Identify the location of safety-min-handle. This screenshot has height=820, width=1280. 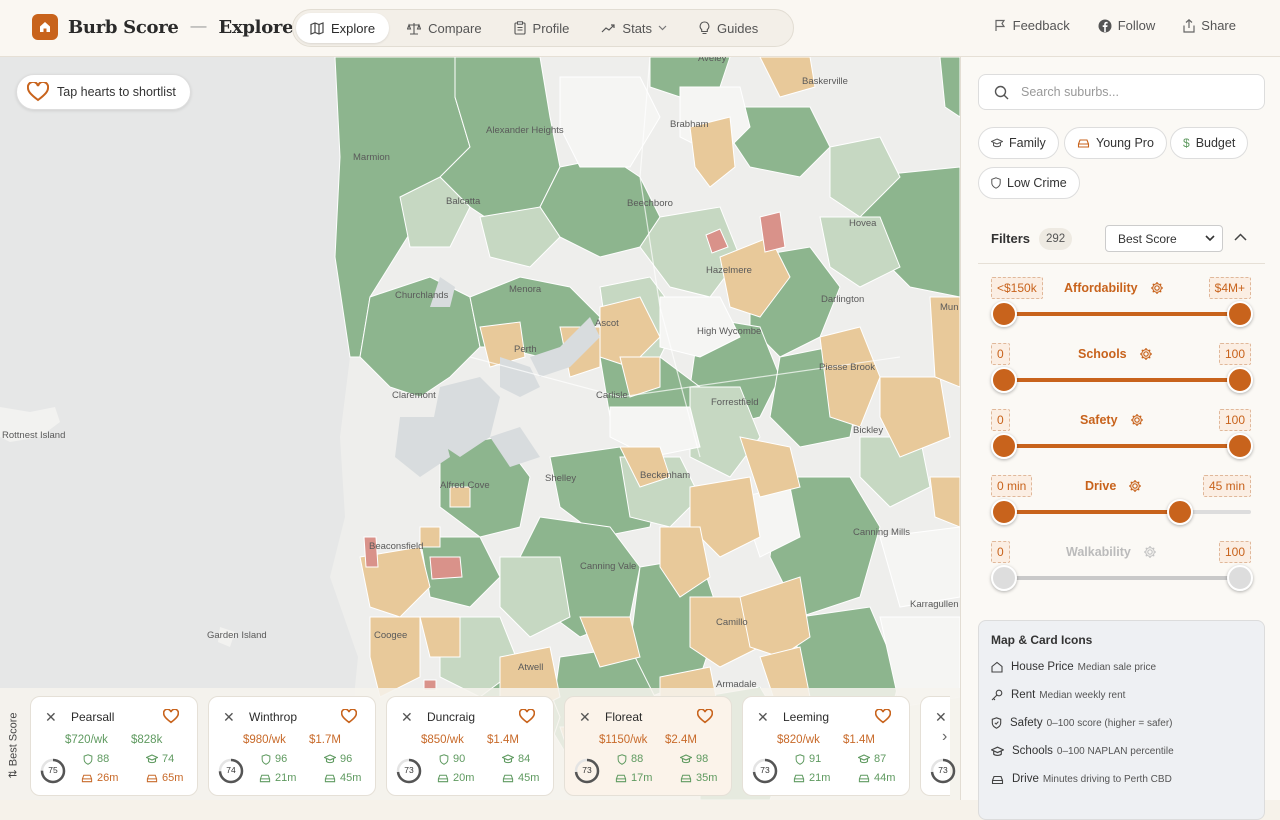
(1004, 446).